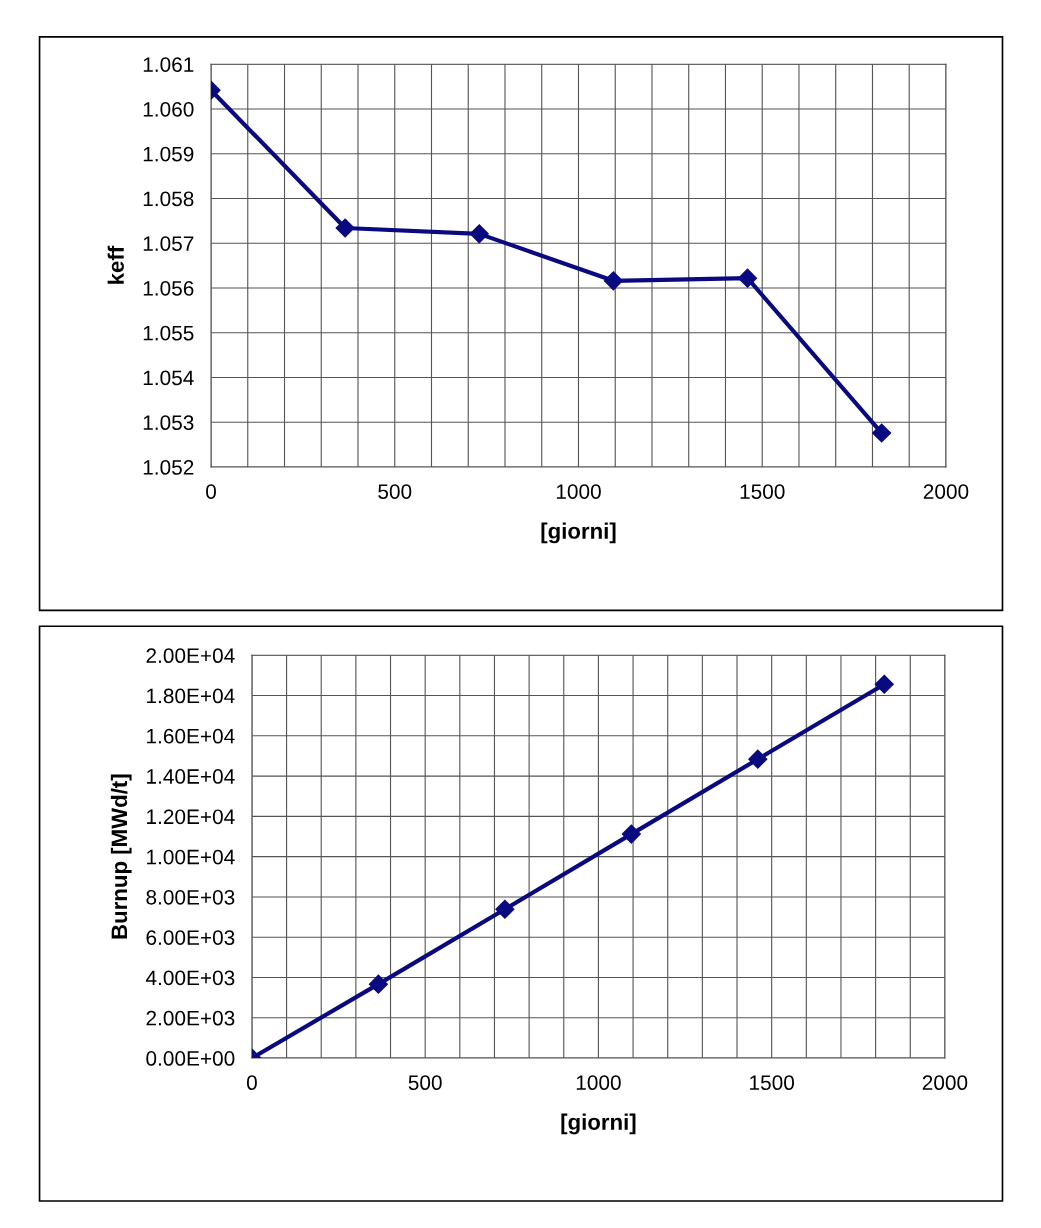 This screenshot has height=1228, width=1041. What do you see at coordinates (190, 1018) in the screenshot?
I see `y-tick-label: 2.00E+03` at bounding box center [190, 1018].